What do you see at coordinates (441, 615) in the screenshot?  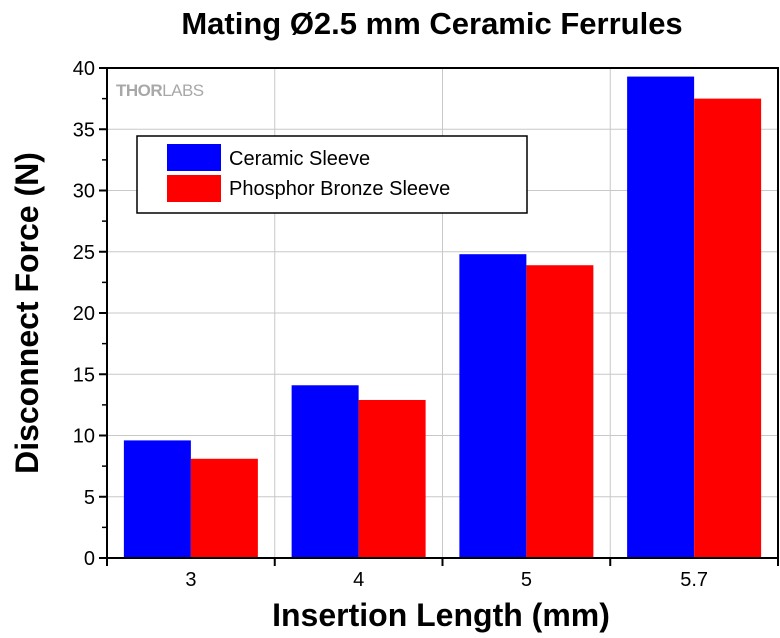 I see `x-axis-title: Insertion Length (mm)` at bounding box center [441, 615].